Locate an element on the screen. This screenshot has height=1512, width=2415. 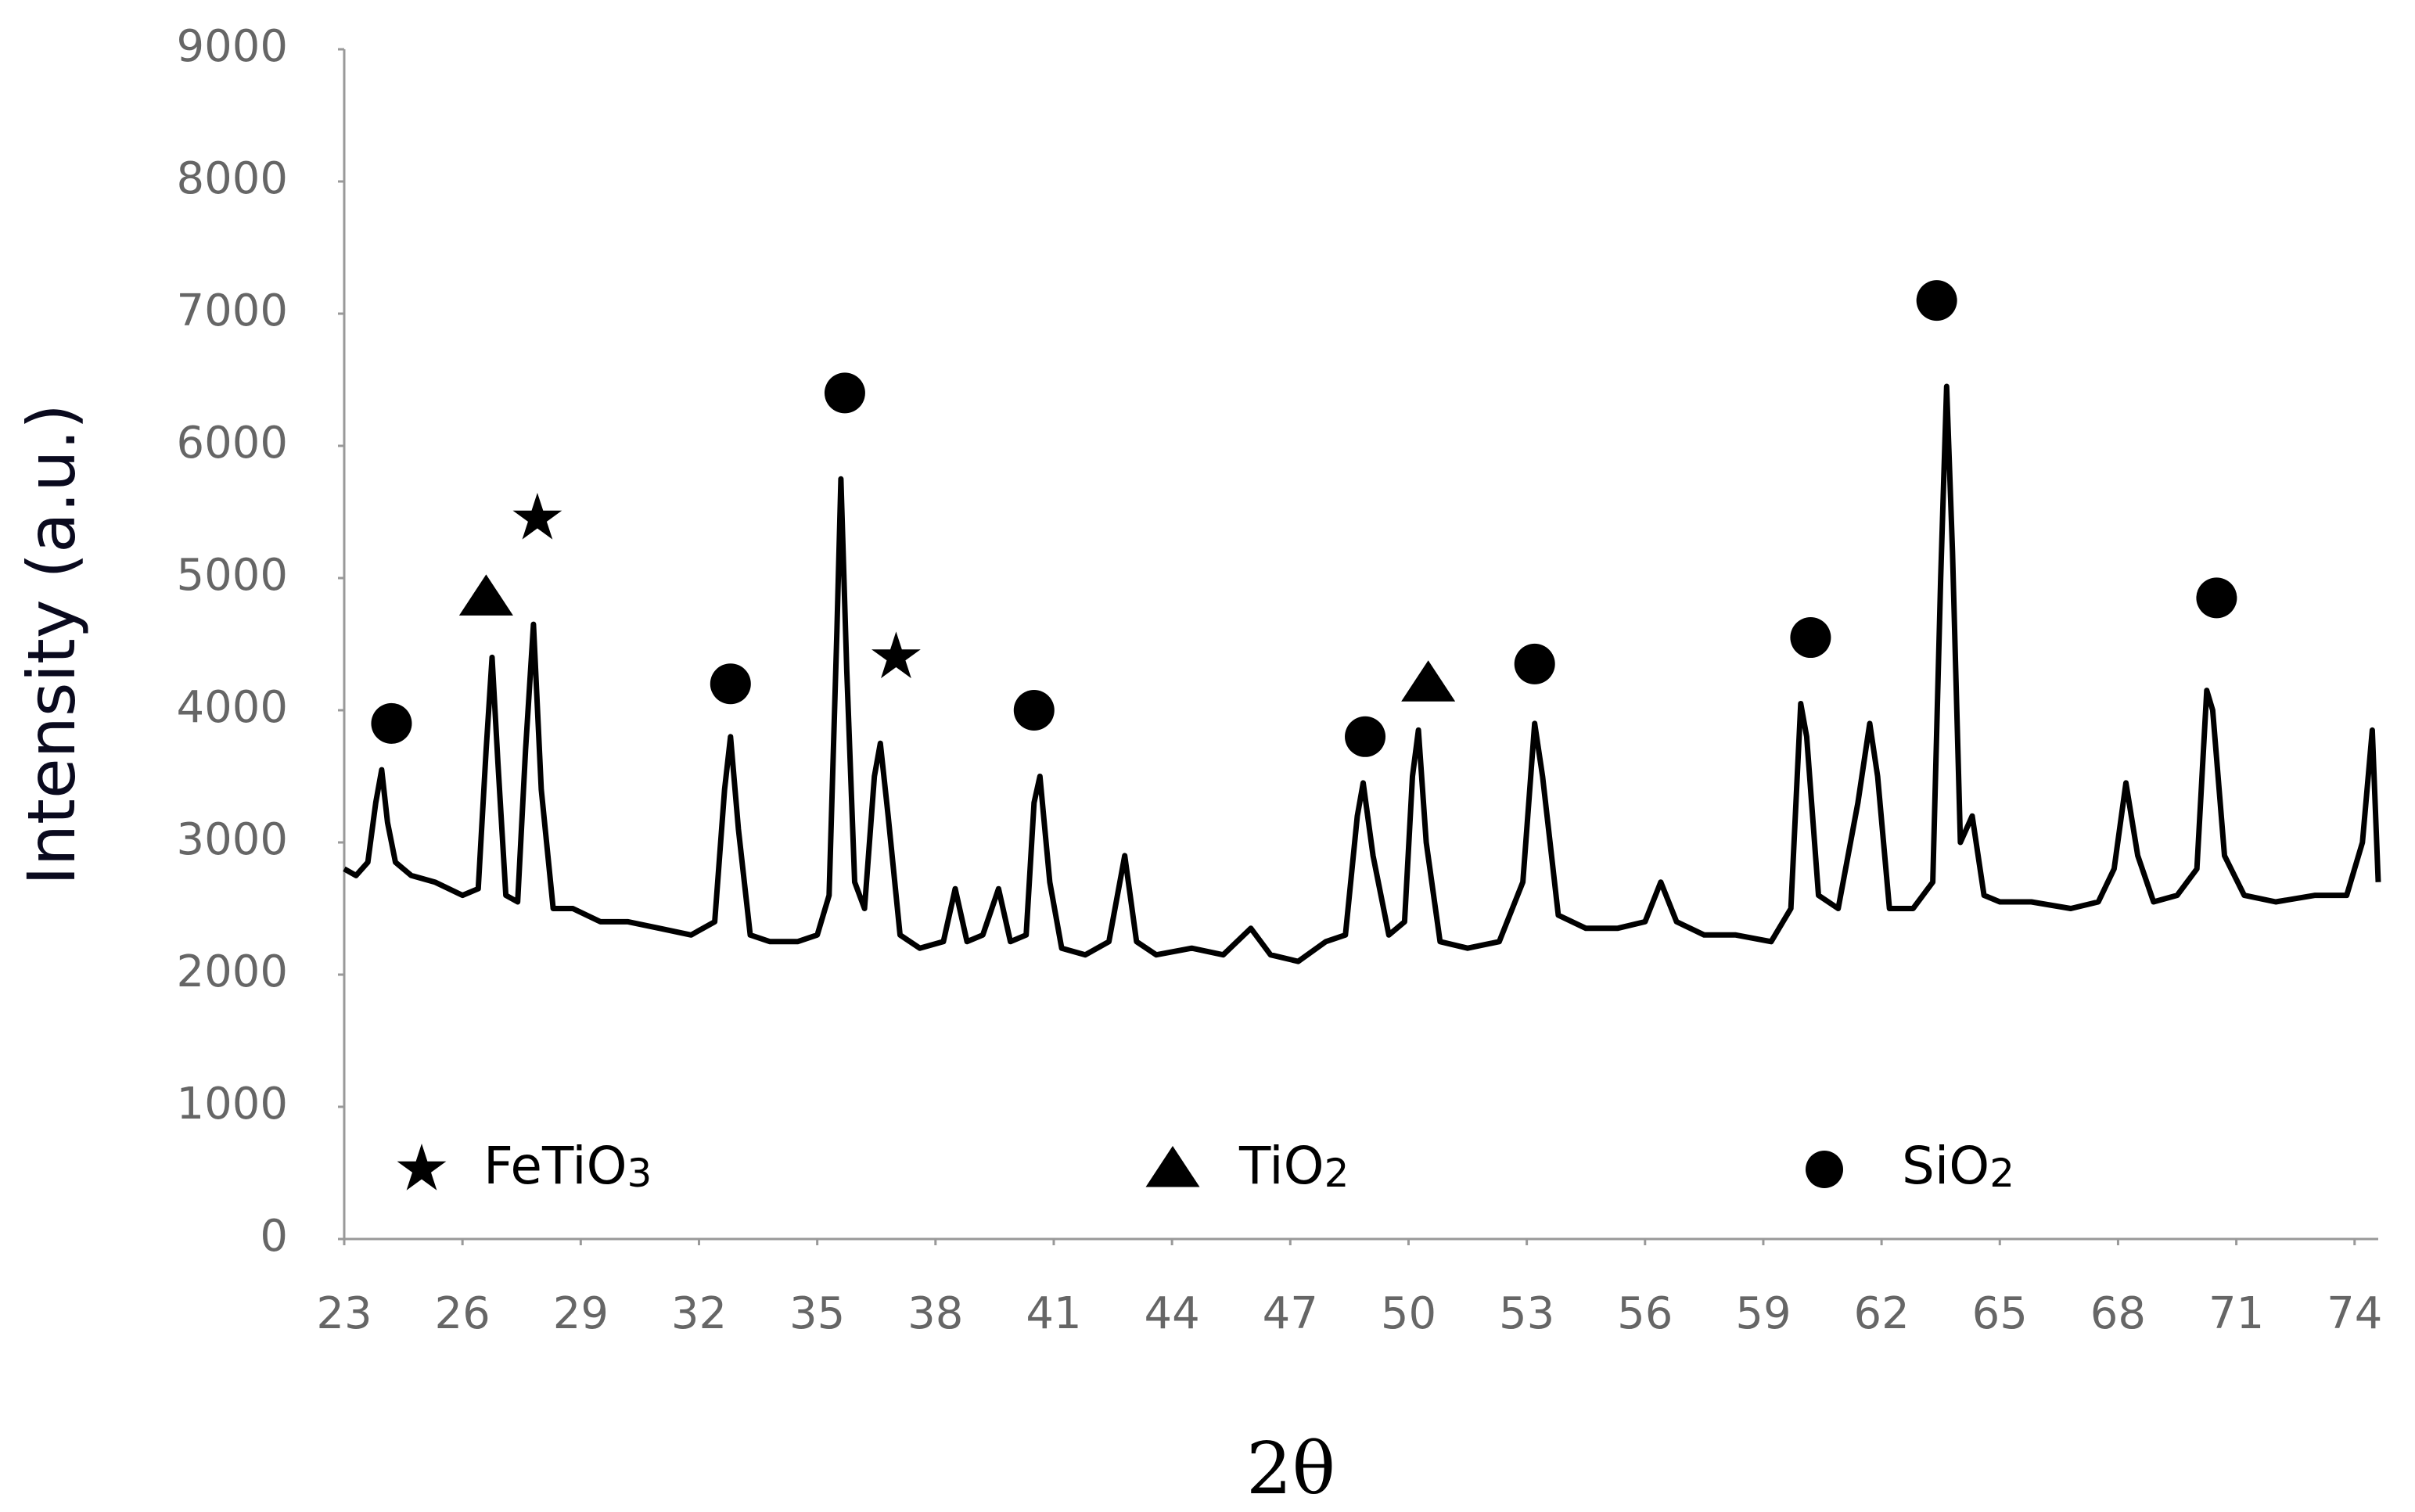
x-tick-label: 29 is located at coordinates (581, 1313).